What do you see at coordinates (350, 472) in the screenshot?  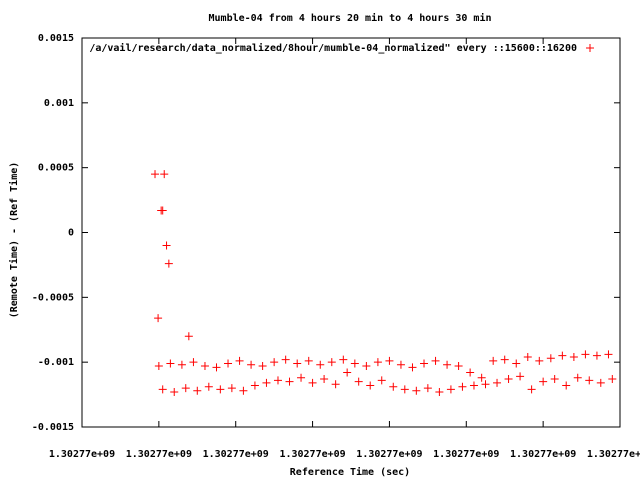 I see `x-axis-label: Reference Time (sec)` at bounding box center [350, 472].